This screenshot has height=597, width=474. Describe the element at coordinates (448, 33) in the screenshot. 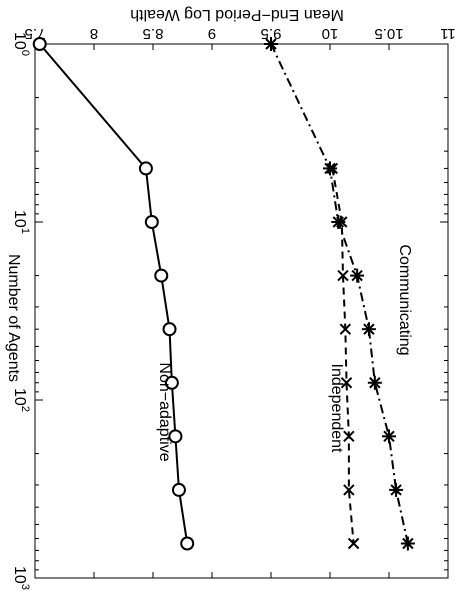

I see `value-tick-label: 11` at that location.